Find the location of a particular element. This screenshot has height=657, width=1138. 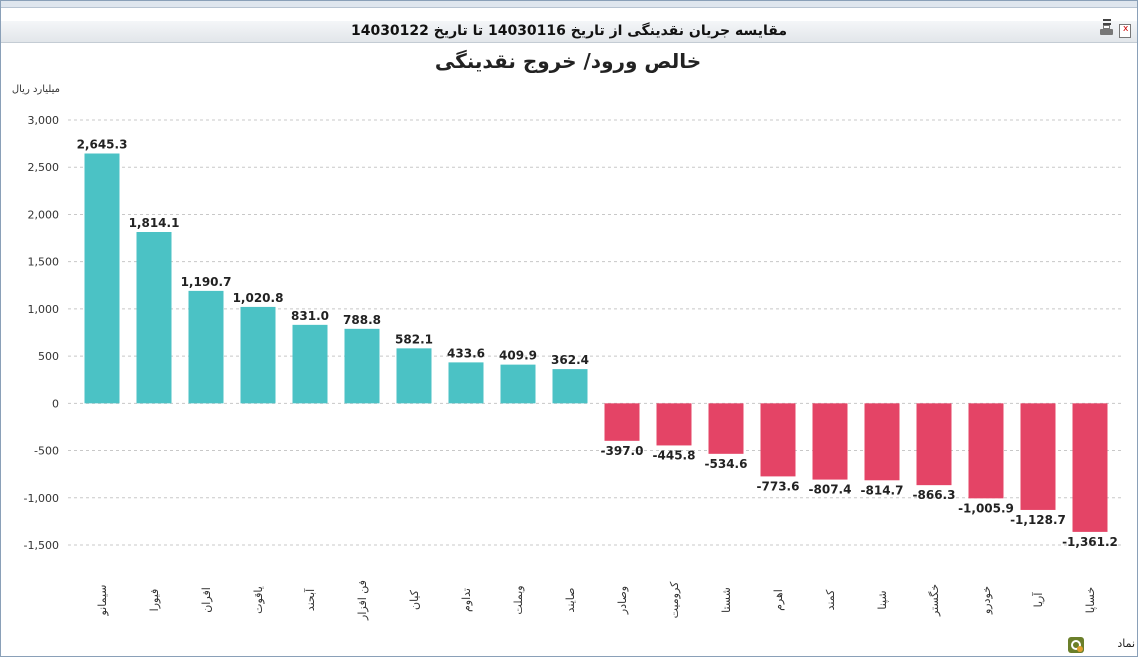

y-tick-label: 1,500 is located at coordinates (44, 262).